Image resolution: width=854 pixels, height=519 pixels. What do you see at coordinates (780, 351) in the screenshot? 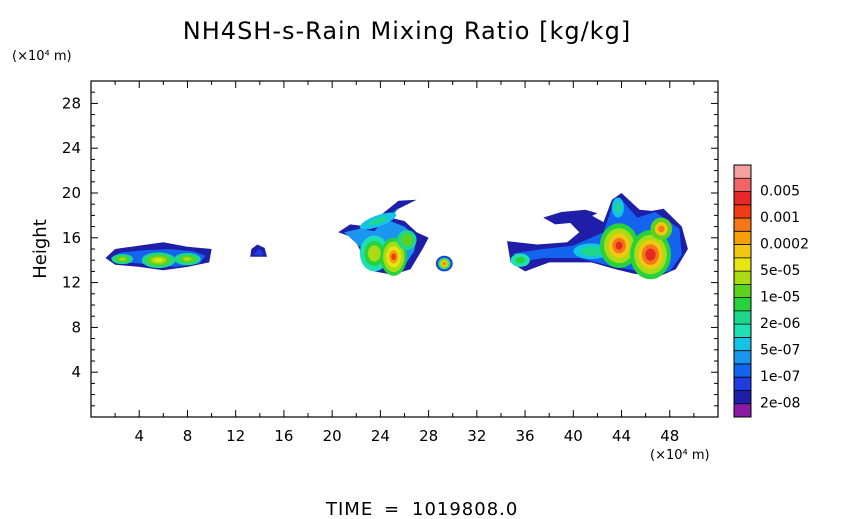
I see `colorbar-label: 5e-07` at bounding box center [780, 351].